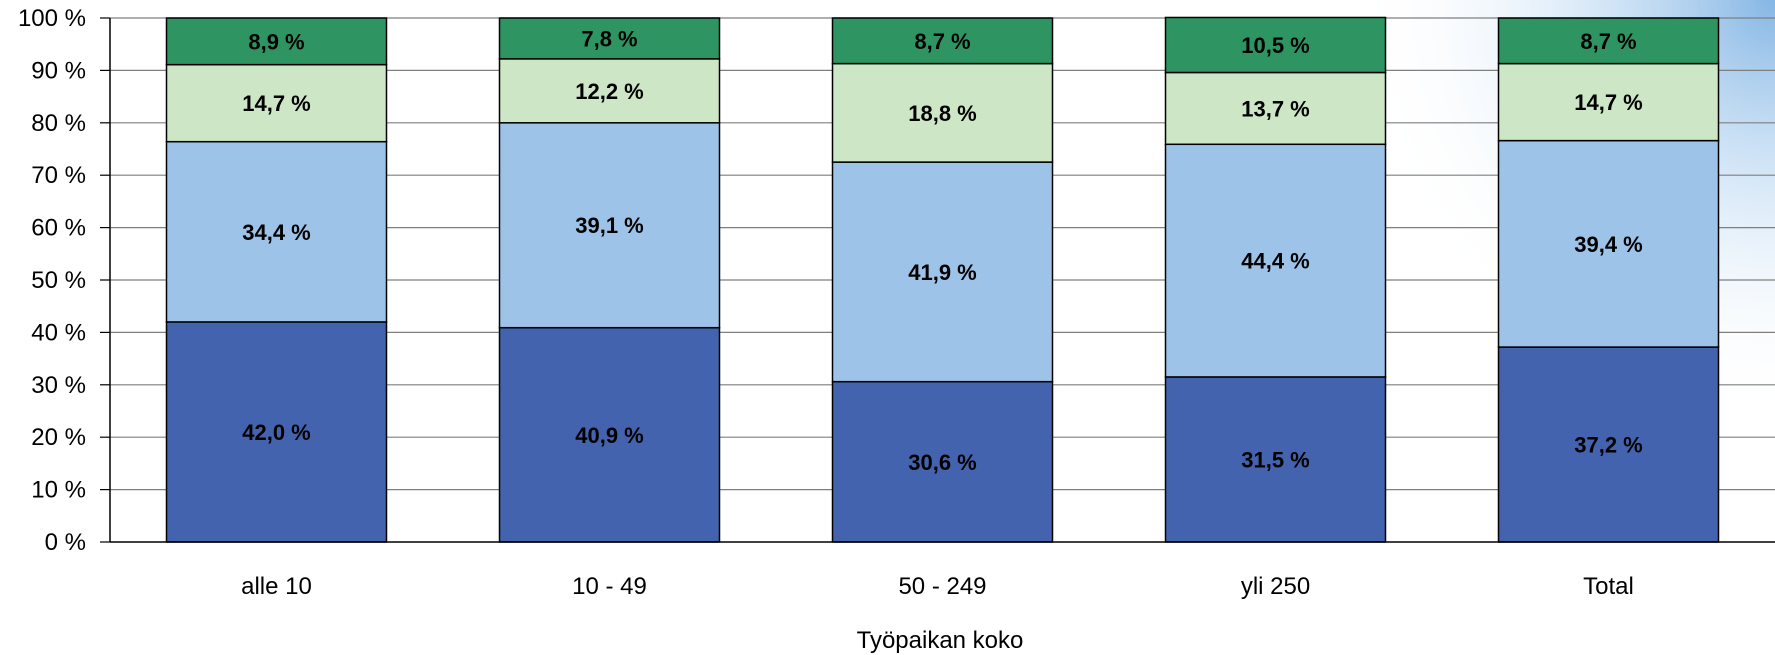 Image resolution: width=1775 pixels, height=655 pixels. What do you see at coordinates (65, 542) in the screenshot?
I see `y-tick-label: 0 %` at bounding box center [65, 542].